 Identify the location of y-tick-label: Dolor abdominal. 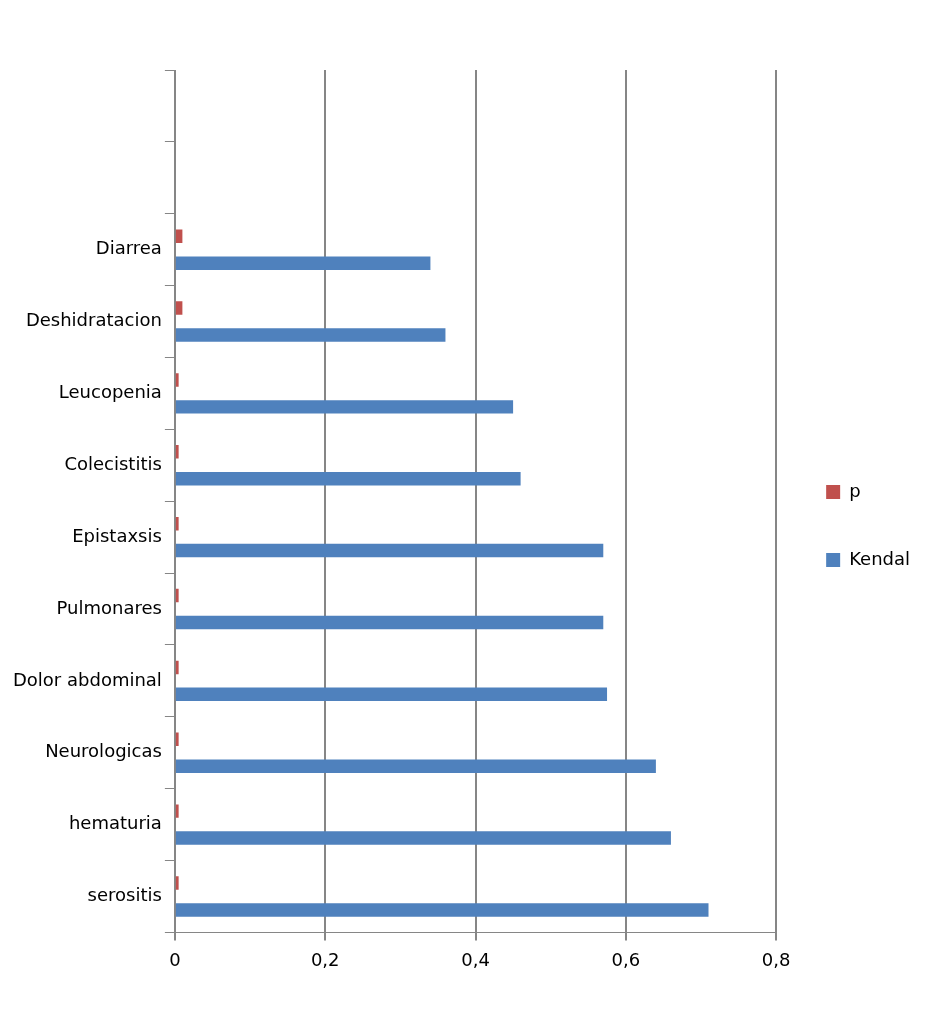
(87, 679).